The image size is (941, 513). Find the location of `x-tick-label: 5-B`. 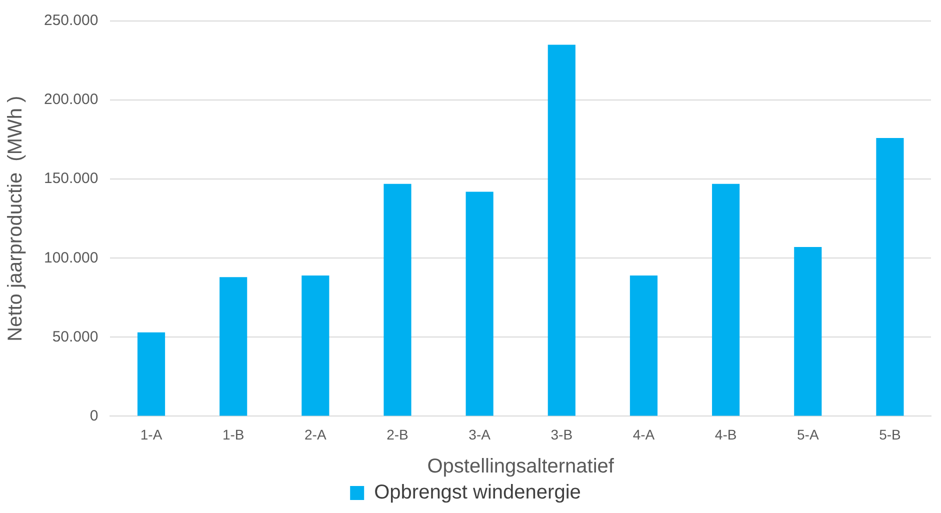

x-tick-label: 5-B is located at coordinates (890, 434).